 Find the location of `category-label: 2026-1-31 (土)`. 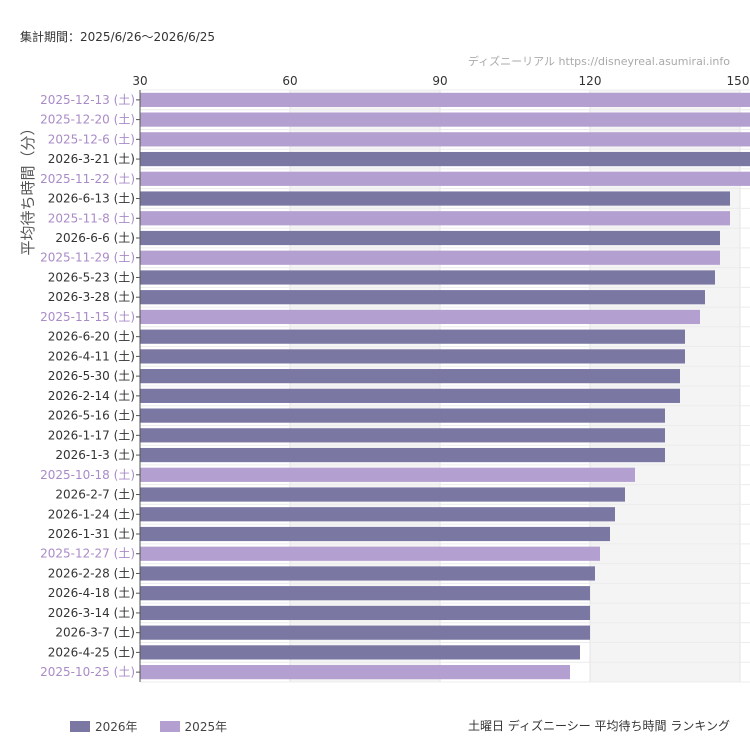

category-label: 2026-1-31 (土) is located at coordinates (91, 534).